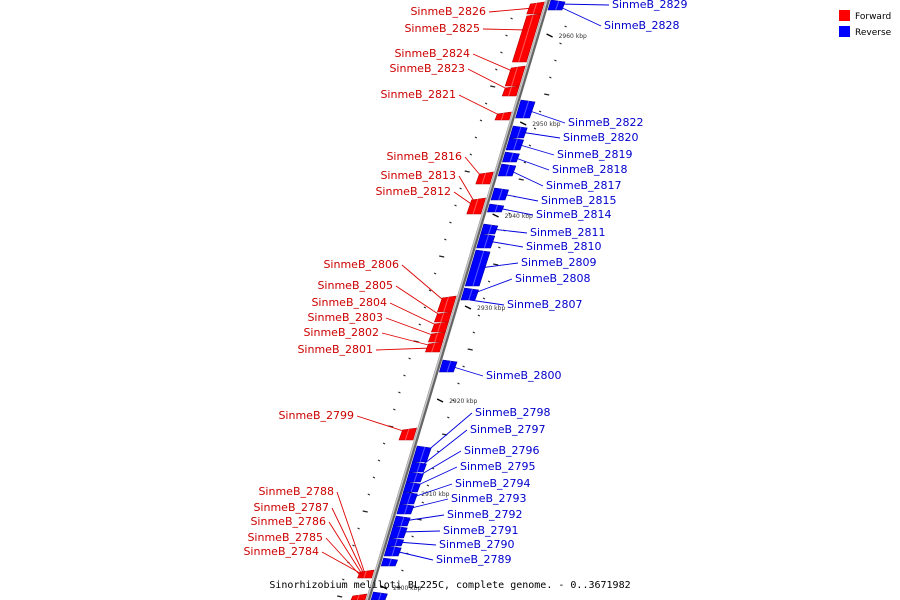 This screenshot has width=900, height=600. I want to click on reverse-gene-label: SinmeB_2791, so click(481, 530).